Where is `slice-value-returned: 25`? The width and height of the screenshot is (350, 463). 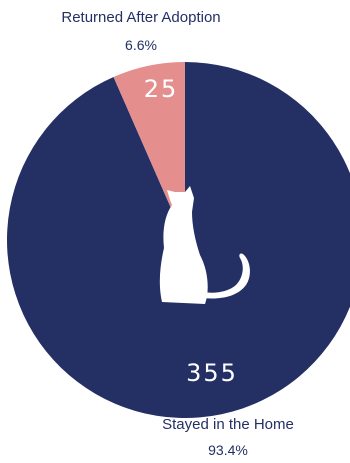
slice-value-returned: 25 is located at coordinates (161, 89).